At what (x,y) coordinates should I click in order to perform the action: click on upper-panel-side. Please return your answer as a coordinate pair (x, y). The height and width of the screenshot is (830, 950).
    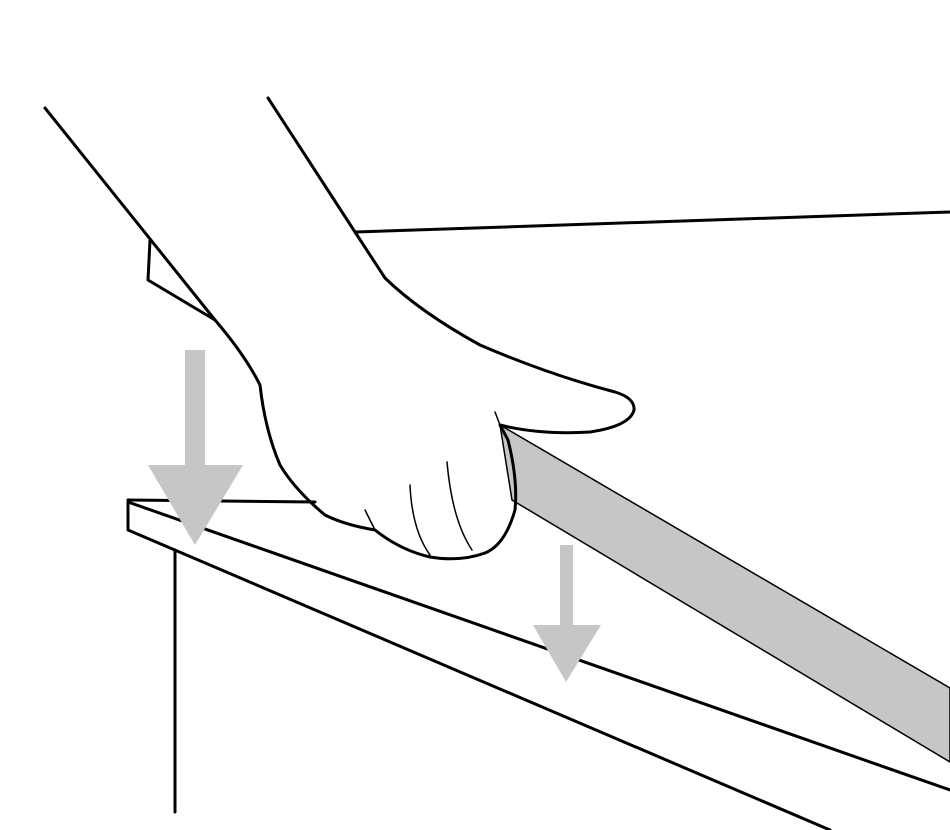
    Looking at the image, I should click on (181, 280).